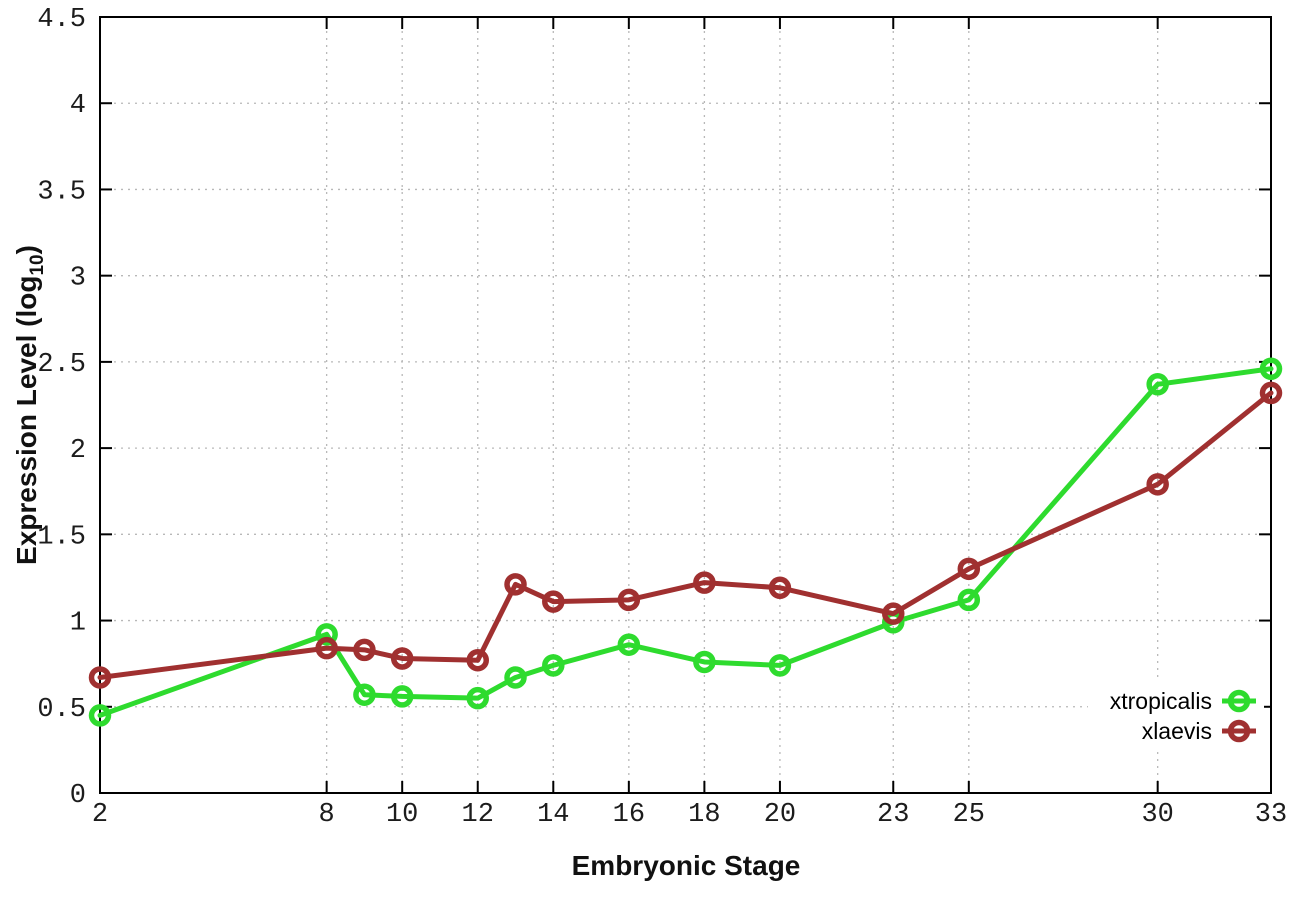 The width and height of the screenshot is (1296, 907). What do you see at coordinates (61, 20) in the screenshot?
I see `y-tick-label: 4.5` at bounding box center [61, 20].